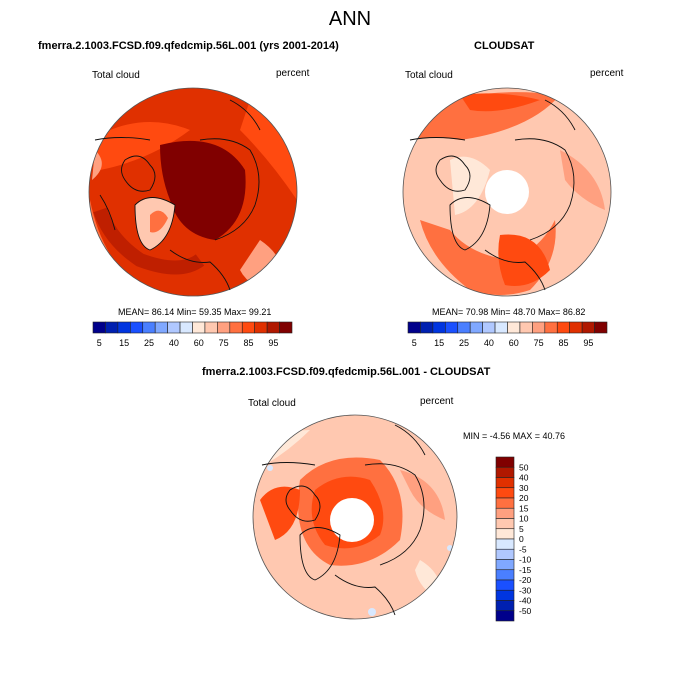  Describe the element at coordinates (350, 19) in the screenshot. I see `figure-title: ANN` at that location.